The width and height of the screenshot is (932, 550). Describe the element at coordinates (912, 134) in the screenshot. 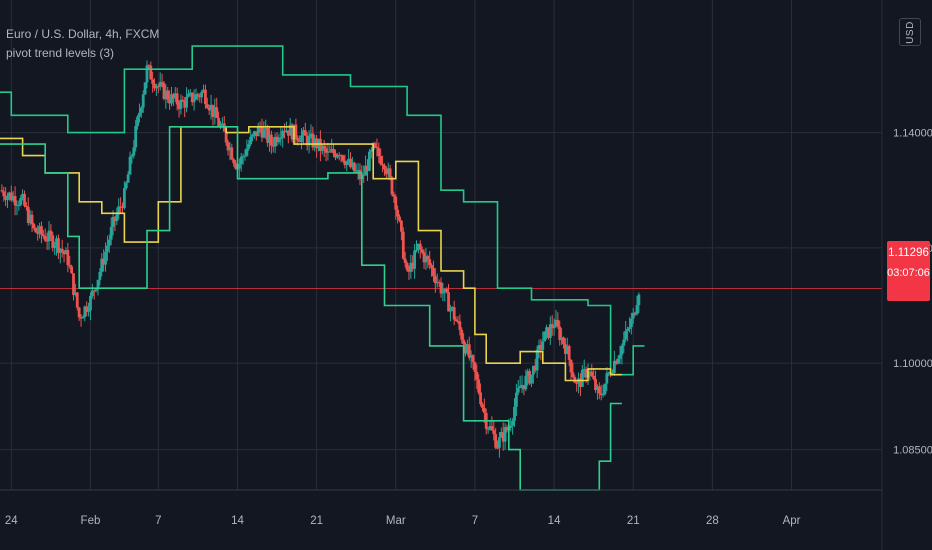

I see `price-tick-label: 1.14000` at that location.